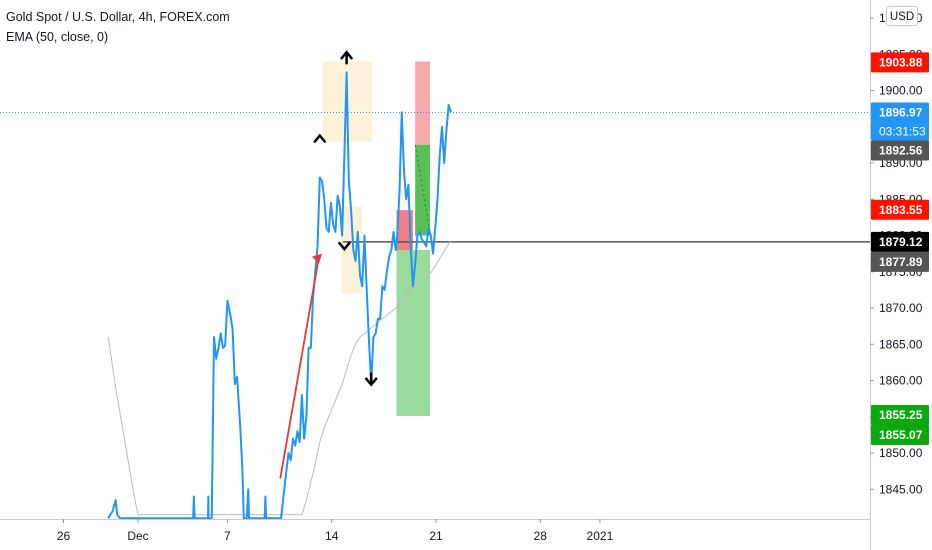  What do you see at coordinates (57, 37) in the screenshot?
I see `indicator-title: EMA (50, close, 0)` at bounding box center [57, 37].